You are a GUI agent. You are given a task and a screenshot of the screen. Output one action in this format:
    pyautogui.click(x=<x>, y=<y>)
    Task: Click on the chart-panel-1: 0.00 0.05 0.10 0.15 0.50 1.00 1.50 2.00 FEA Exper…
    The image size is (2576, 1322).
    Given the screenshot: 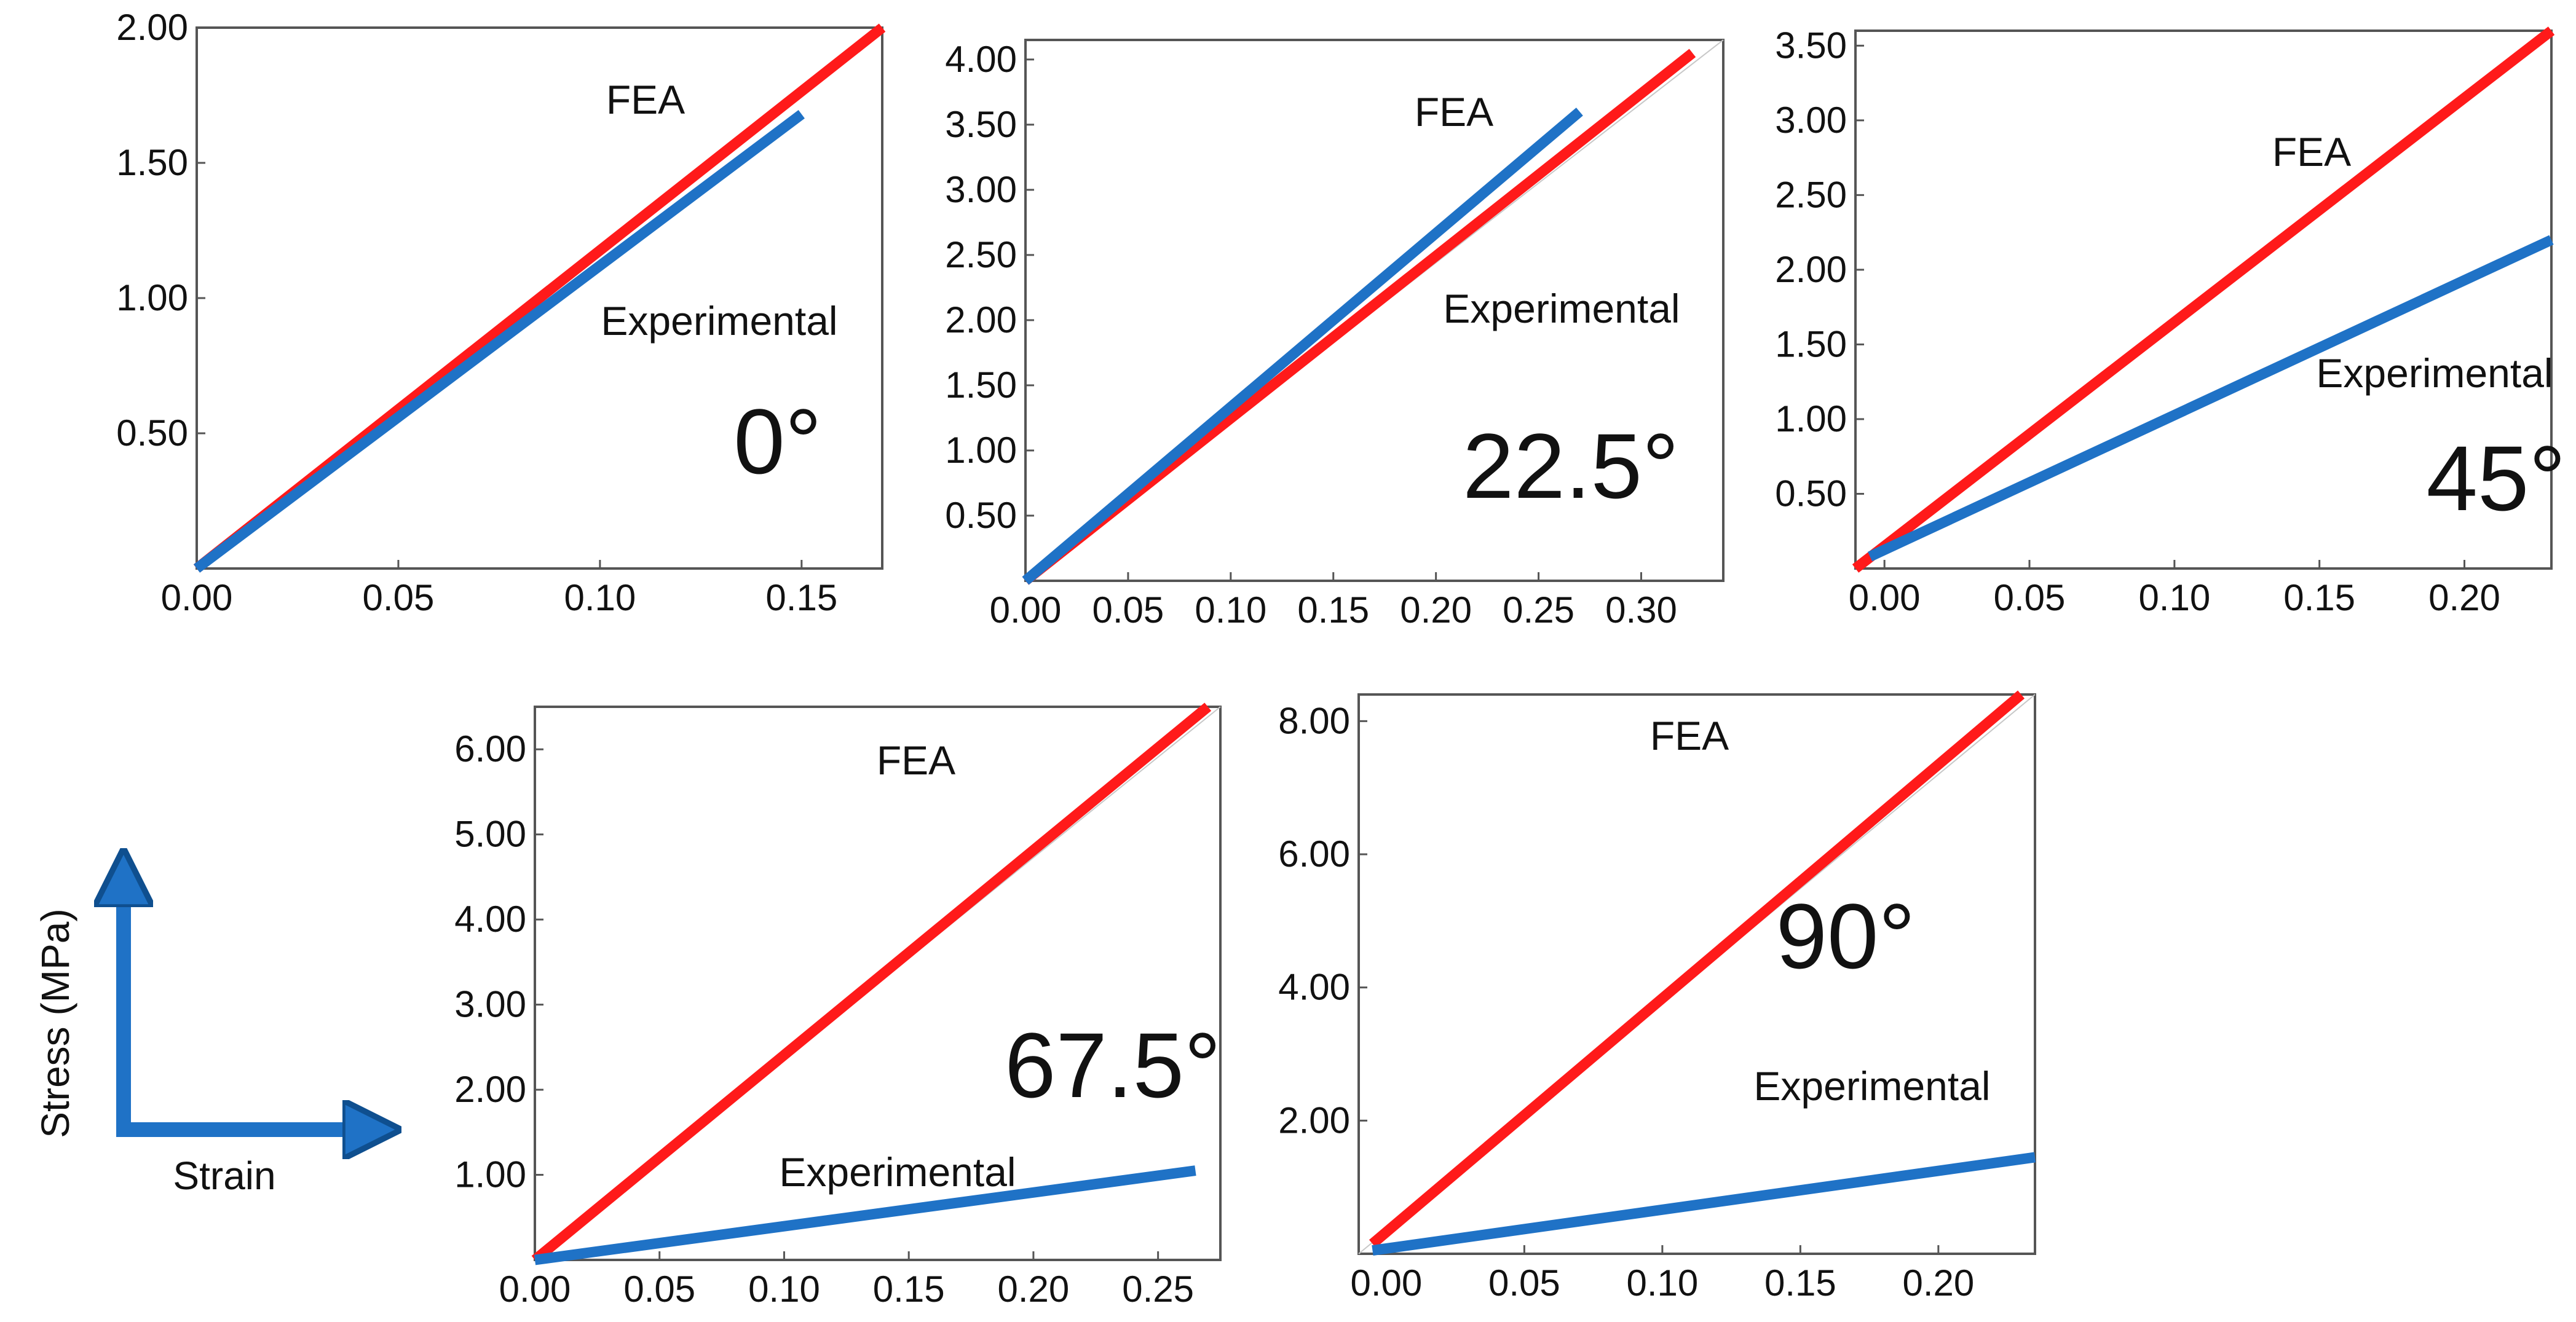 What is the action you would take?
    pyautogui.click(x=501, y=312)
    